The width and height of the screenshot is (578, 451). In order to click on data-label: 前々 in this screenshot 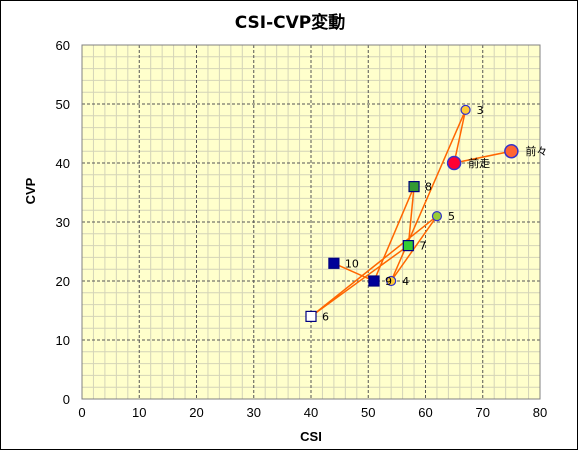, I will do `click(536, 151)`.